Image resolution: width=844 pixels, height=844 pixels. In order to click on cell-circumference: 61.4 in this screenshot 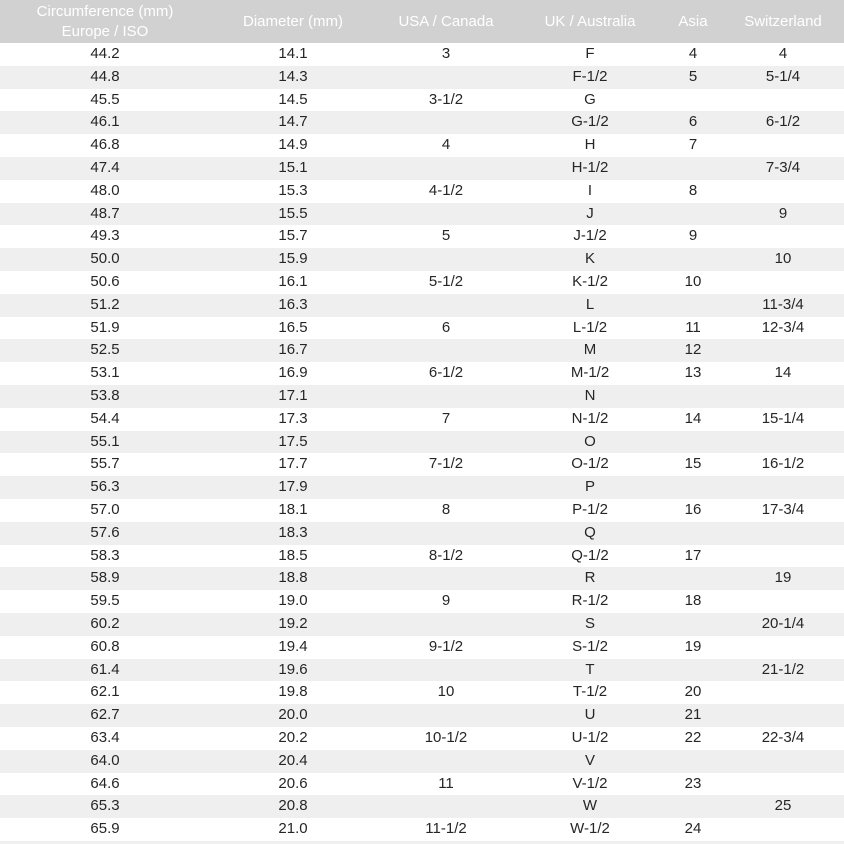, I will do `click(105, 669)`.